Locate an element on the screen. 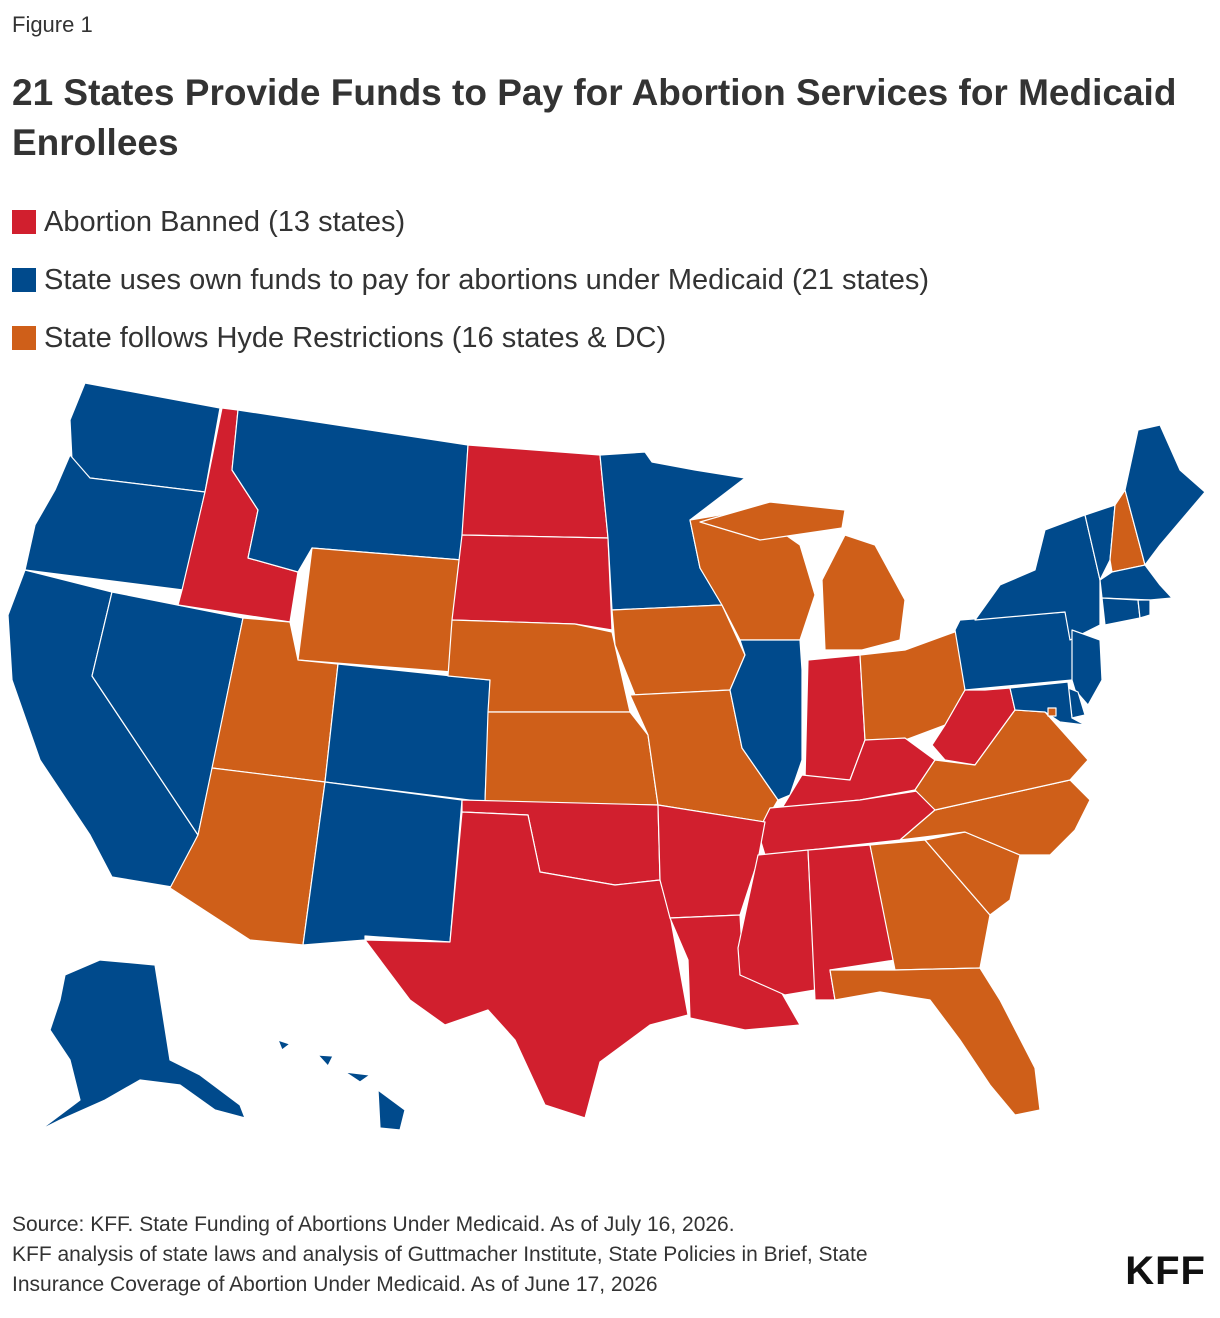 This screenshot has width=1220, height=1318. state-IN is located at coordinates (835, 717).